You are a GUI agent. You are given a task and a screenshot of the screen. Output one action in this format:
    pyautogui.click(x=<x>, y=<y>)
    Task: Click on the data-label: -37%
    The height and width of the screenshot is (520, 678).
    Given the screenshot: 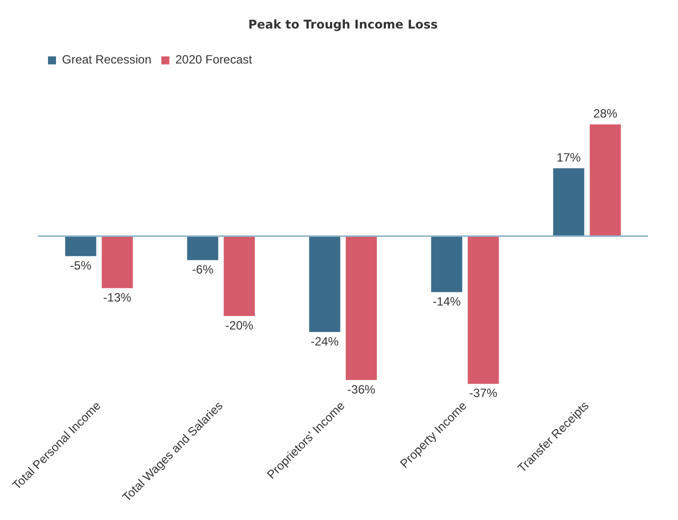 What is the action you would take?
    pyautogui.click(x=483, y=393)
    